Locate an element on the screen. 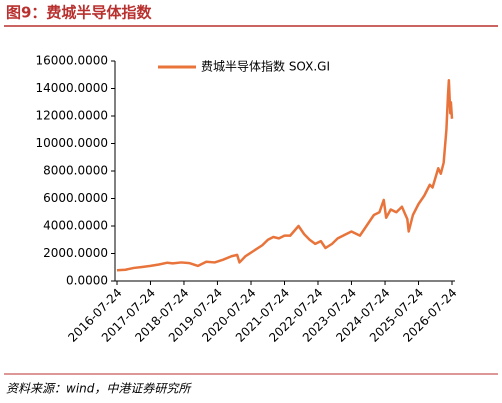 The width and height of the screenshot is (502, 403). legend-label: 费城半导体指数 SOX.GI is located at coordinates (265, 66).